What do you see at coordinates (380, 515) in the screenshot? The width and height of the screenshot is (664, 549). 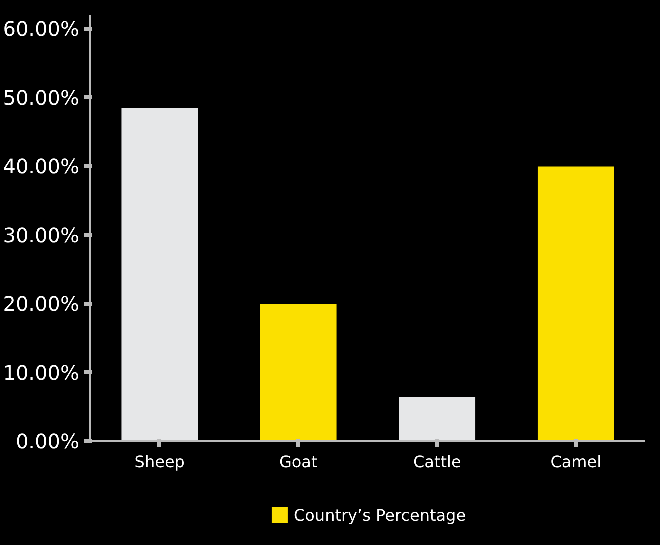 I see `legend-label: Country’s Percentage` at bounding box center [380, 515].